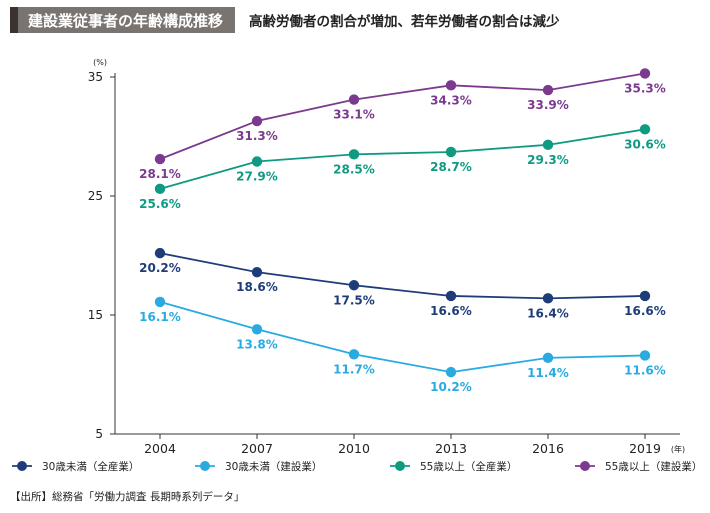  I want to click on data-label: 29.3%, so click(548, 160).